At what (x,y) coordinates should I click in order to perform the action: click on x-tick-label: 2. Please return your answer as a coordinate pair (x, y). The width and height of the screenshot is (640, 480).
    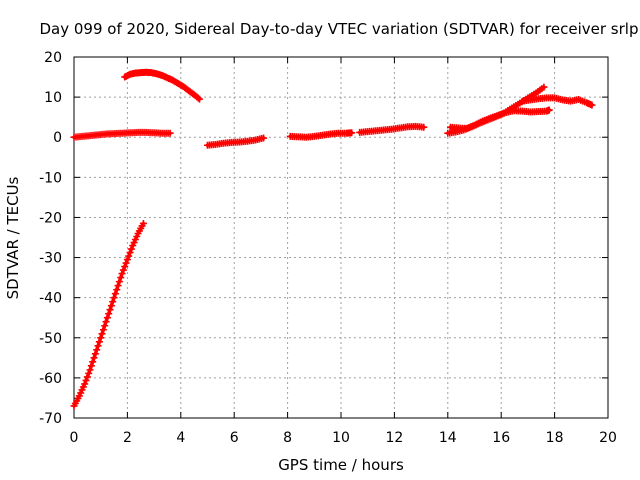
    Looking at the image, I should click on (127, 438).